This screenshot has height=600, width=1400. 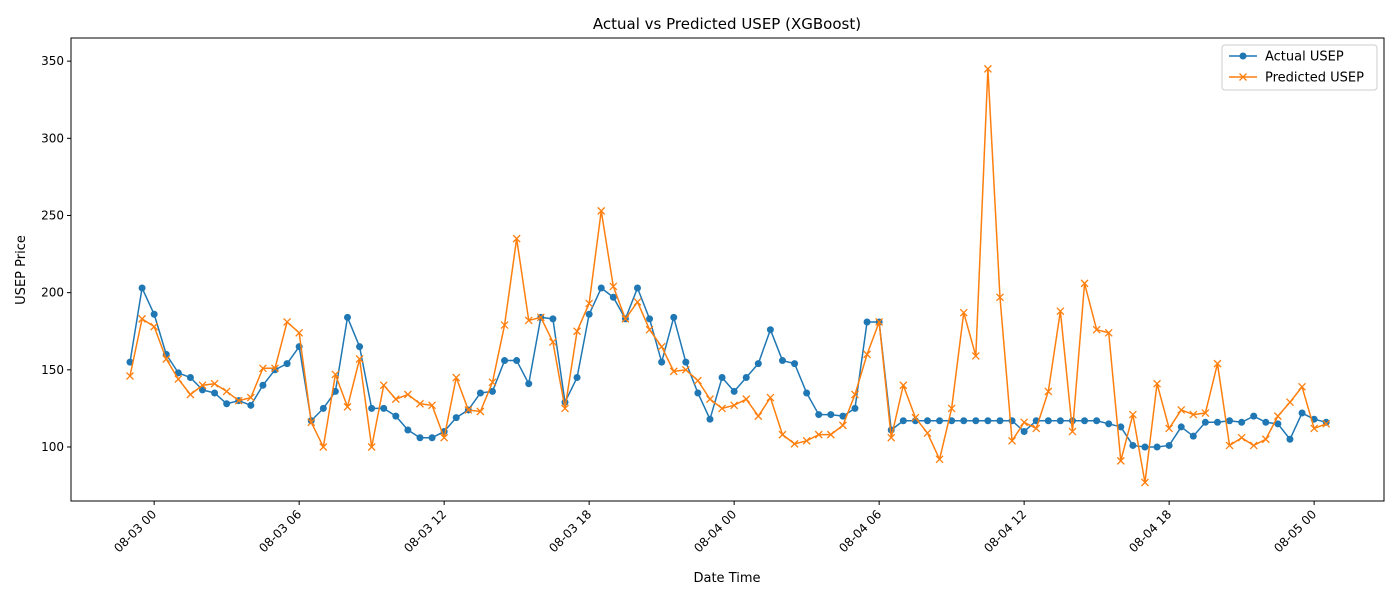 I want to click on legend-marker, so click(x=1243, y=77).